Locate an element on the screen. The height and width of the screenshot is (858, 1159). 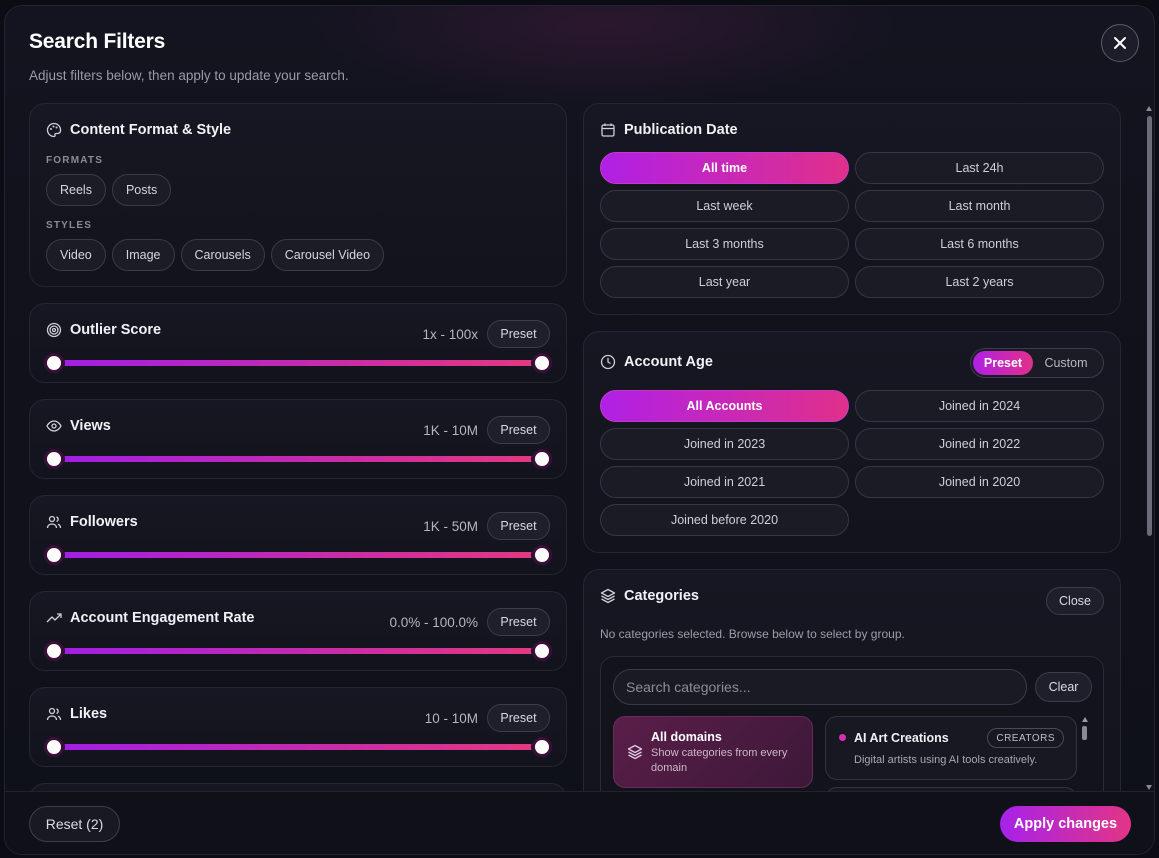
account-age-header: Account Age is located at coordinates (656, 362).